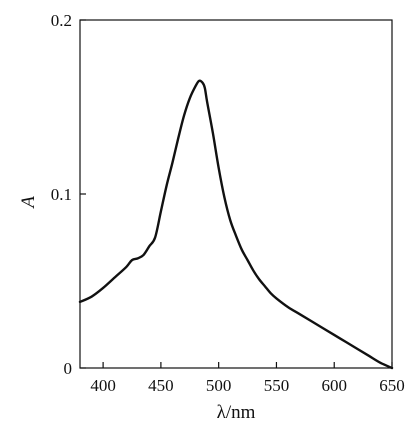 This screenshot has height=436, width=418. Describe the element at coordinates (219, 385) in the screenshot. I see `x-tick-label: 500` at that location.